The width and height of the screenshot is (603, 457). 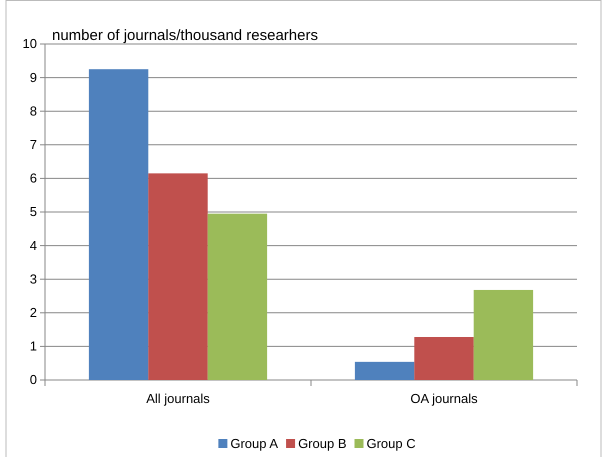 What do you see at coordinates (33, 144) in the screenshot?
I see `y-tick-label: 7` at bounding box center [33, 144].